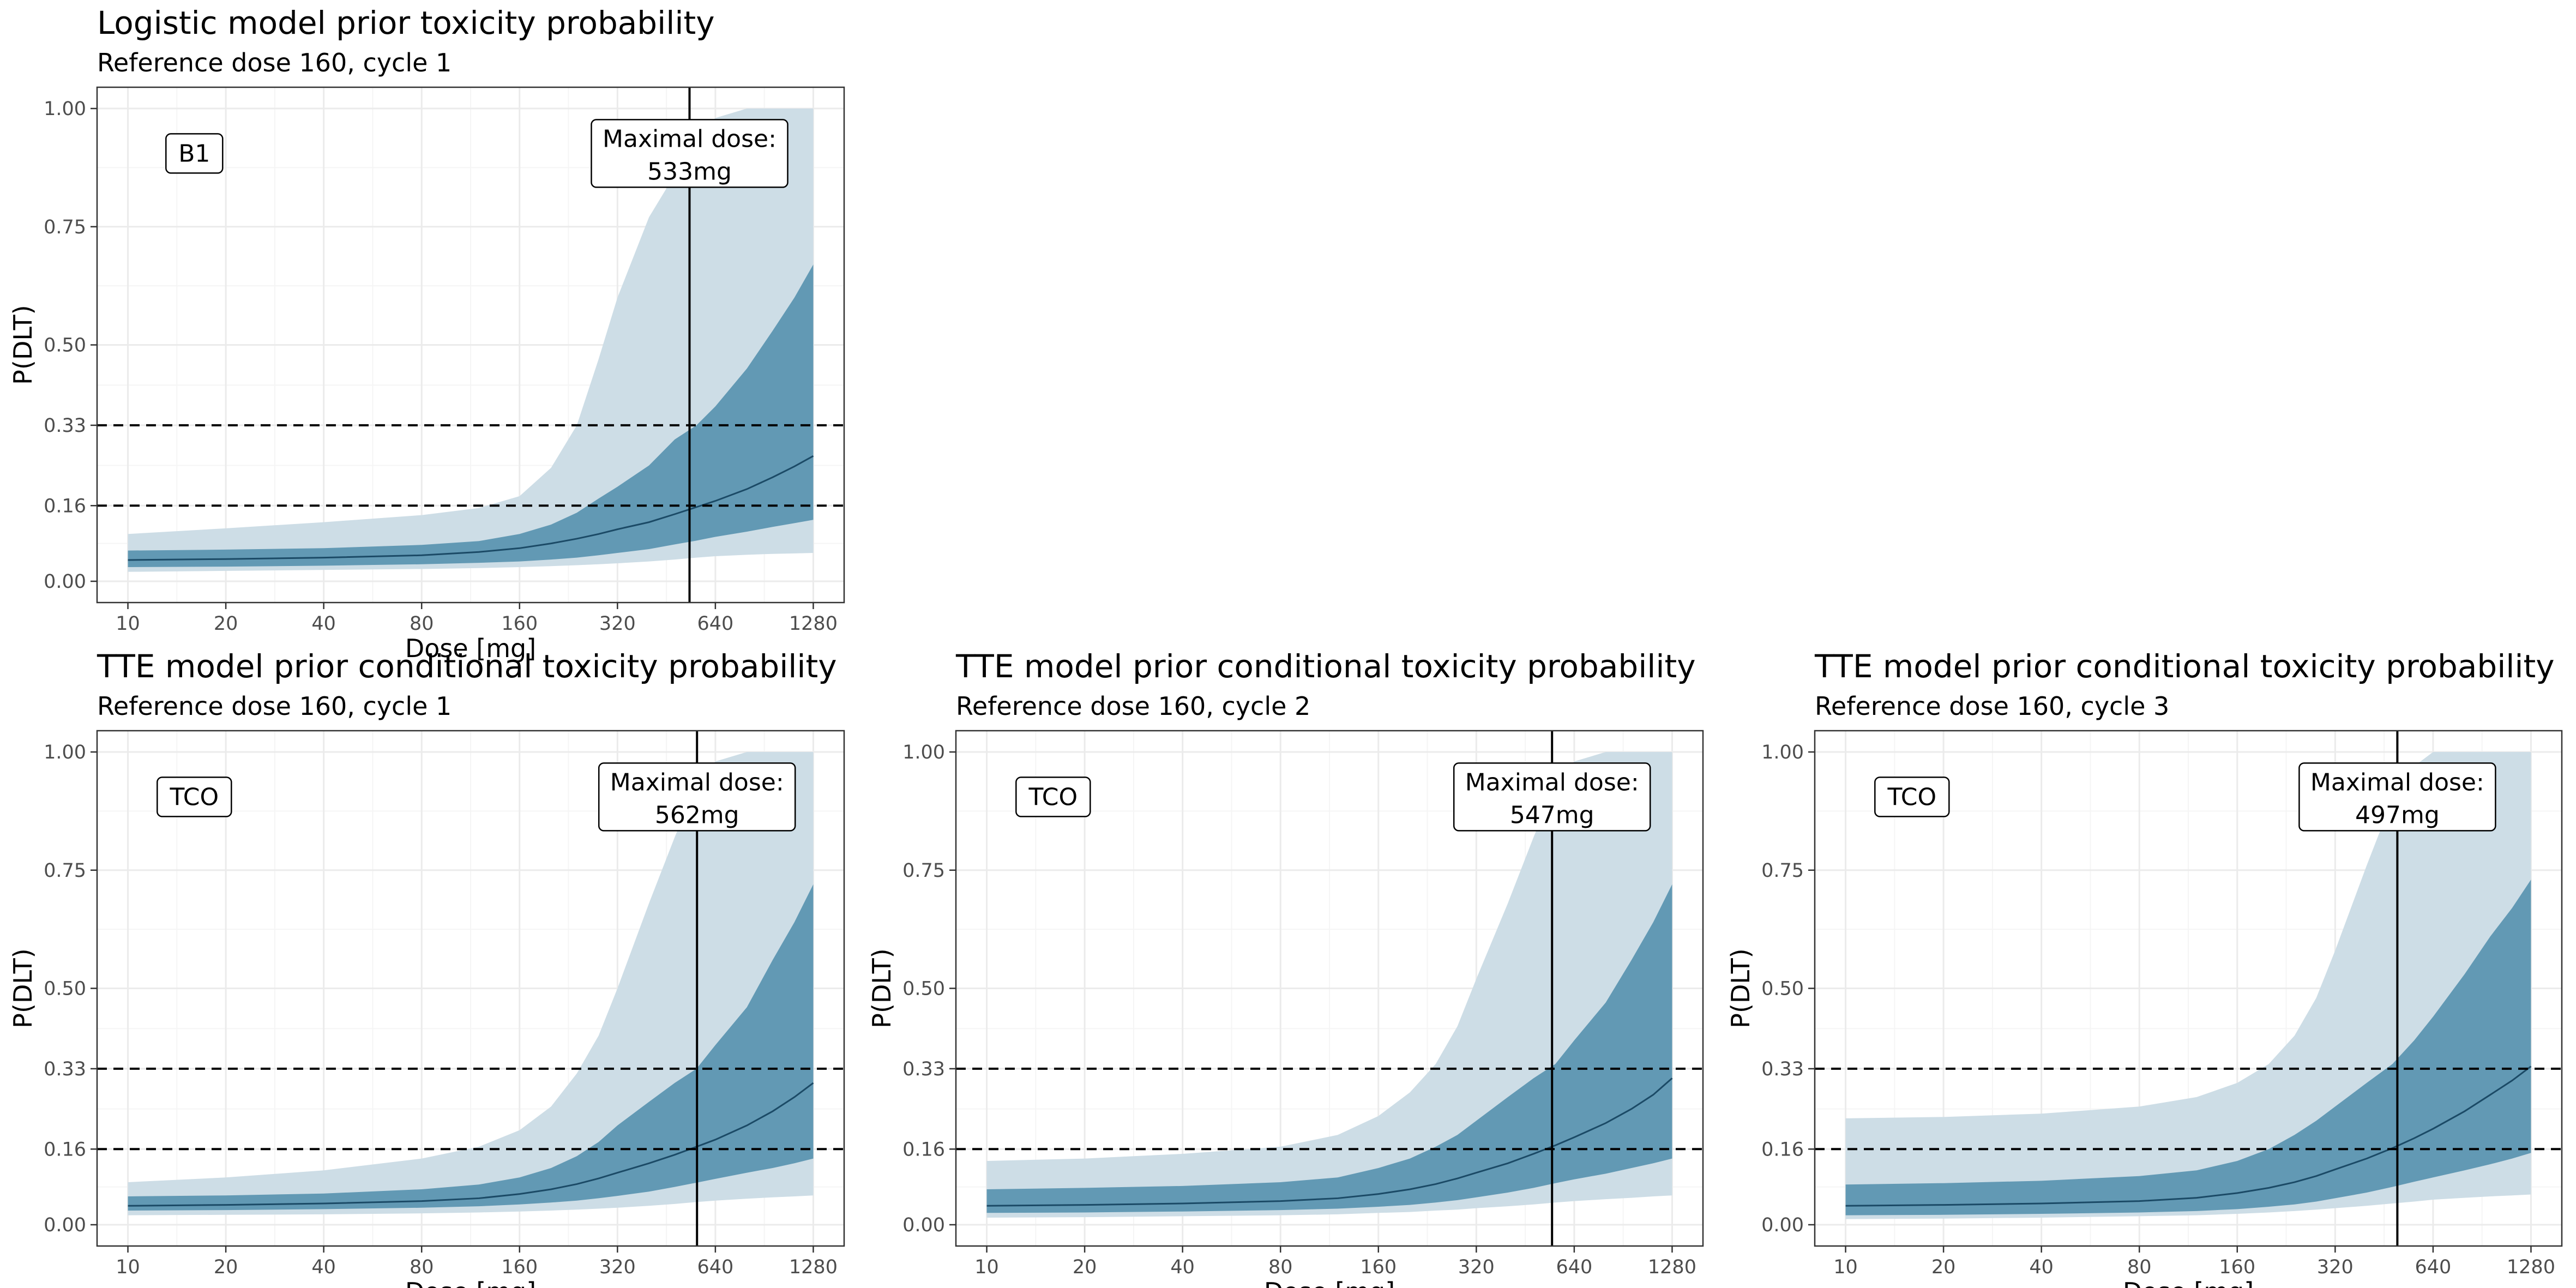 The width and height of the screenshot is (2576, 1288). I want to click on maximal-dose-value: 562mg, so click(697, 815).